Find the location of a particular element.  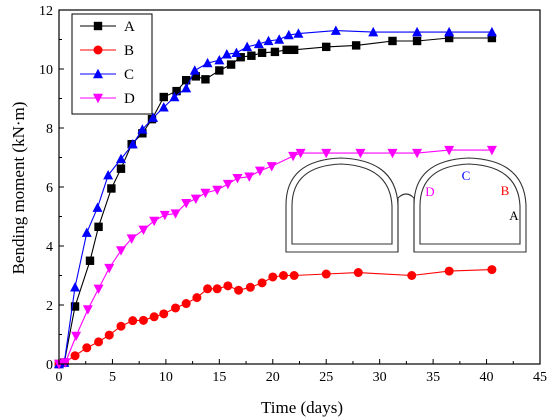

tunnel-inner-lining is located at coordinates (342, 204).